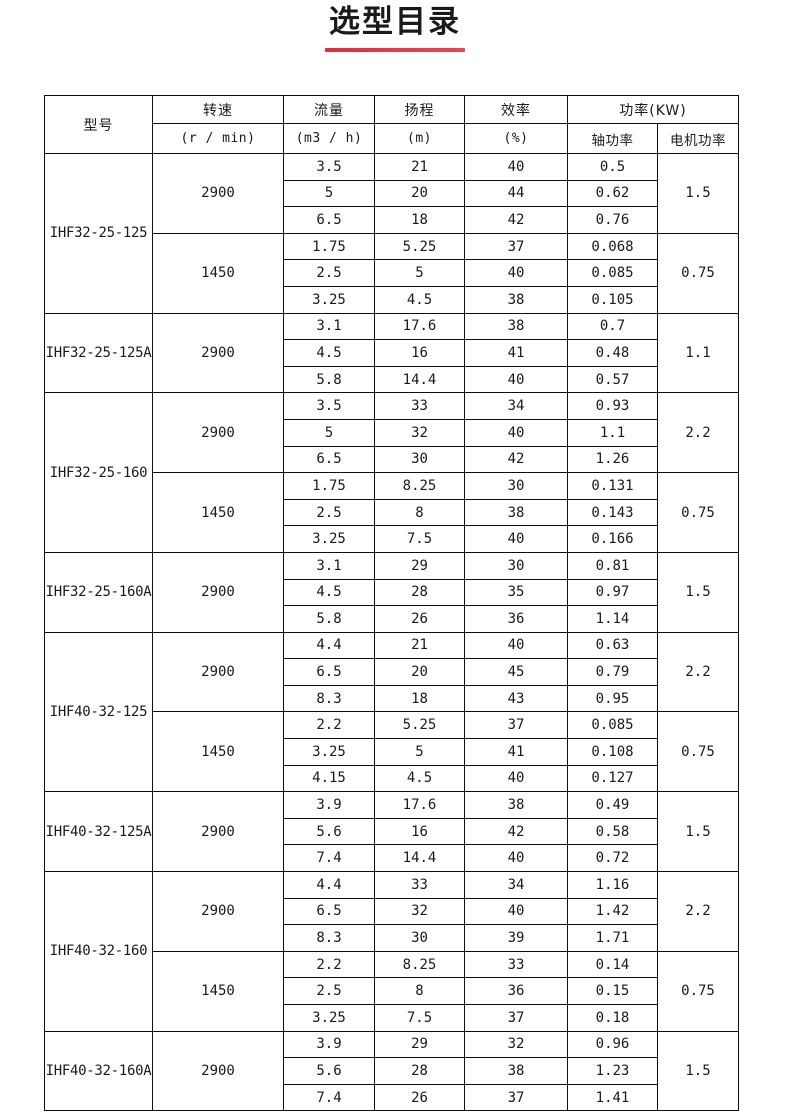 This screenshot has width=790, height=1115. I want to click on cell-flow: 8.3, so click(329, 938).